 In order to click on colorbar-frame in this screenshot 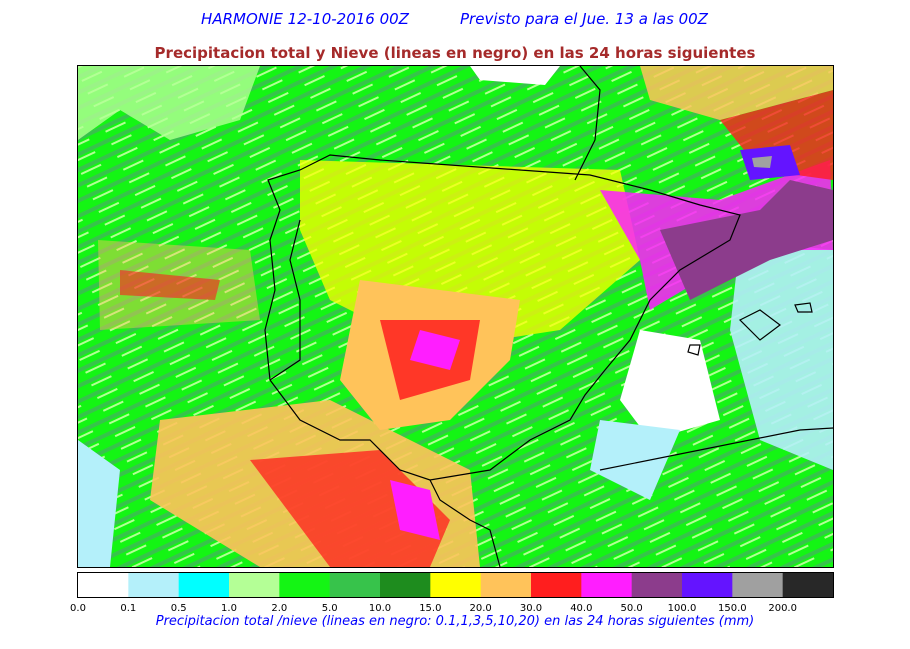, I will do `click(455, 585)`.